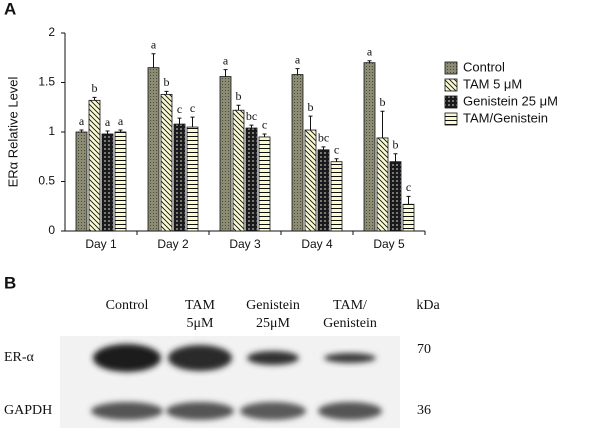 The width and height of the screenshot is (600, 446). What do you see at coordinates (273, 323) in the screenshot?
I see `lane-label: 25μM` at bounding box center [273, 323].